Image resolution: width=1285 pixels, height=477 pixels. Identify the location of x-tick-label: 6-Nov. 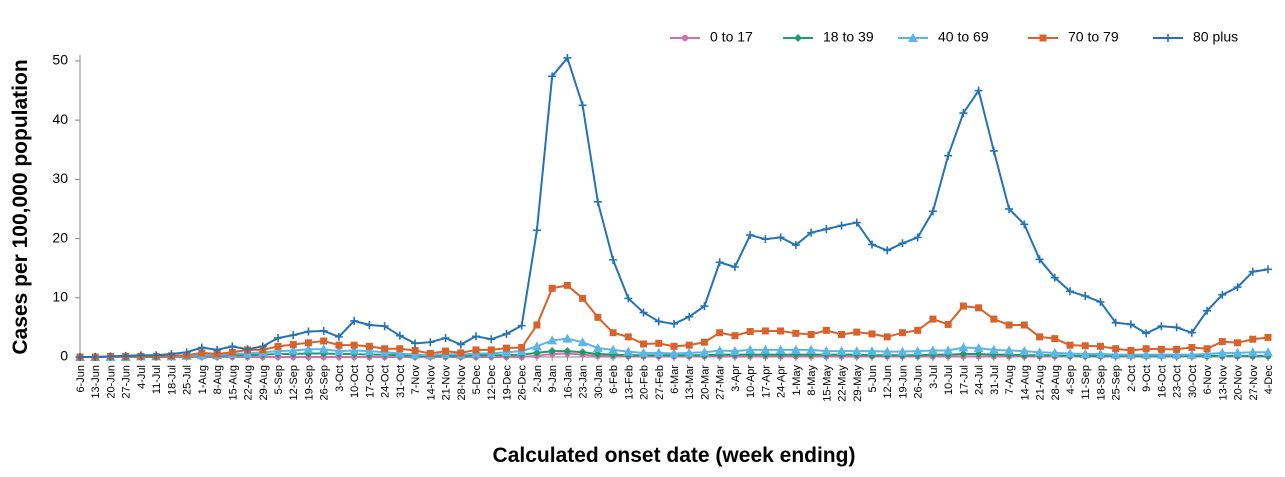
(1208, 380).